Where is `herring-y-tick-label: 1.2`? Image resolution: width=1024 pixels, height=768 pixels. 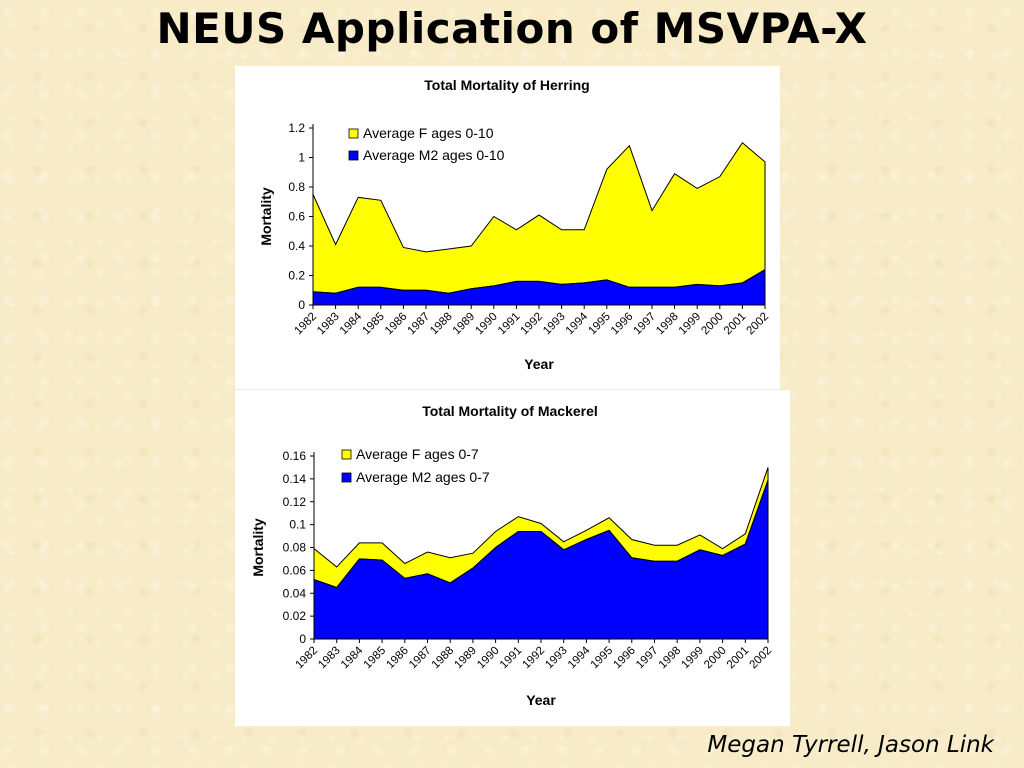
herring-y-tick-label: 1.2 is located at coordinates (296, 128).